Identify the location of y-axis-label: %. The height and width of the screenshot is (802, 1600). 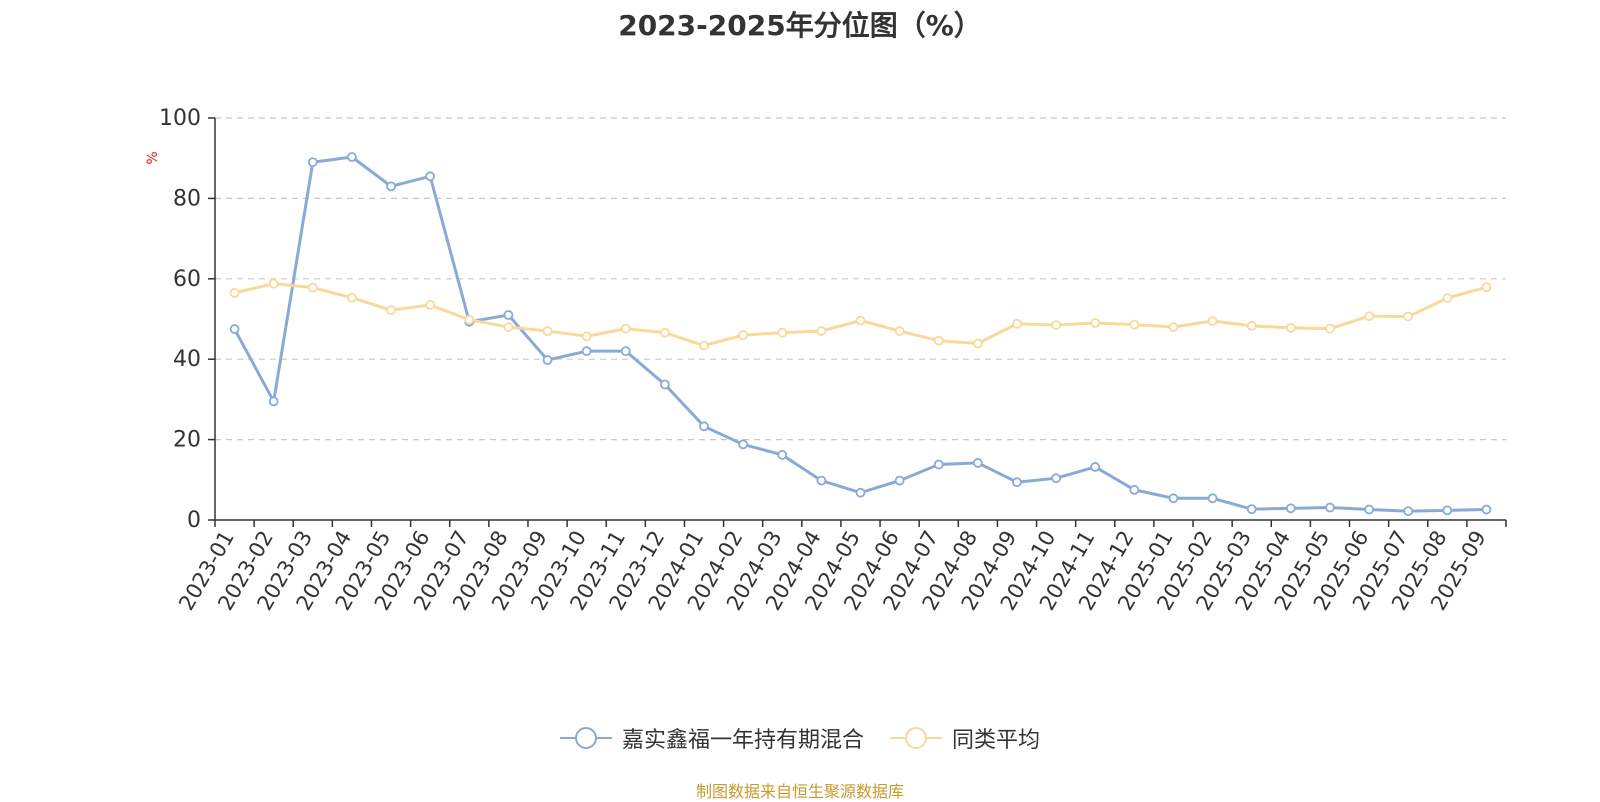
(153, 157).